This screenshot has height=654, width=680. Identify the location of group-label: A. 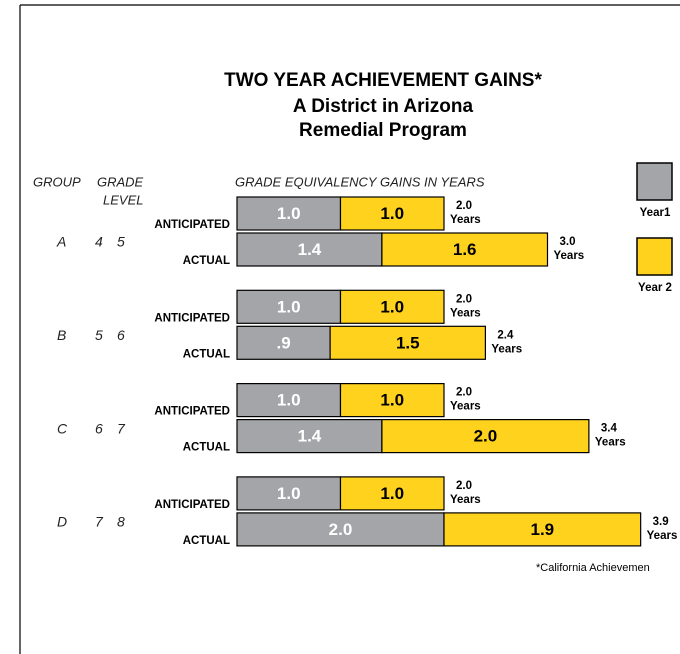
(61, 242).